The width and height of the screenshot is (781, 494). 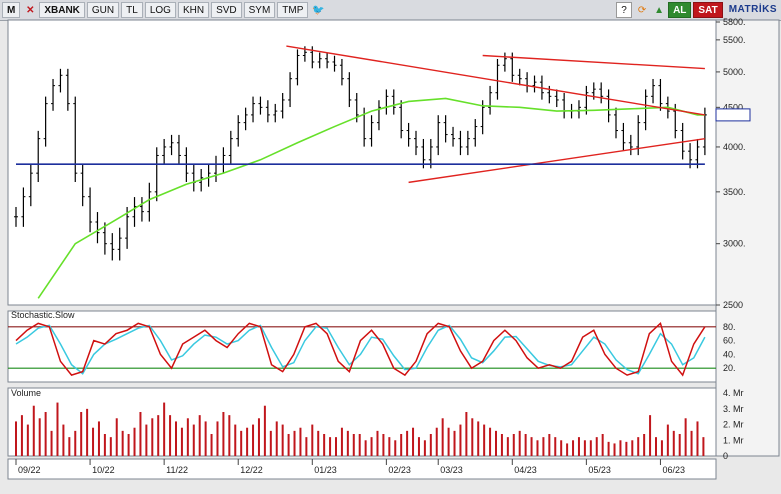 What do you see at coordinates (734, 147) in the screenshot?
I see `y-tick-label: 4000.` at bounding box center [734, 147].